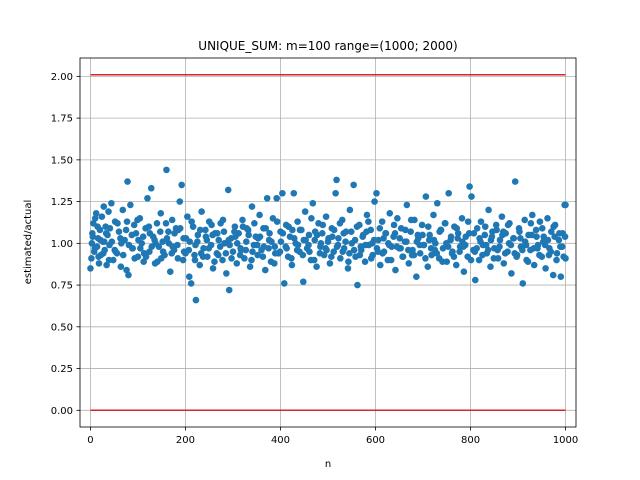  Describe the element at coordinates (65, 244) in the screenshot. I see `y-axis-ticks: 0.00 0.25 0.50 0.75 1.00 1.25 1.50 1.75 2.00` at that location.